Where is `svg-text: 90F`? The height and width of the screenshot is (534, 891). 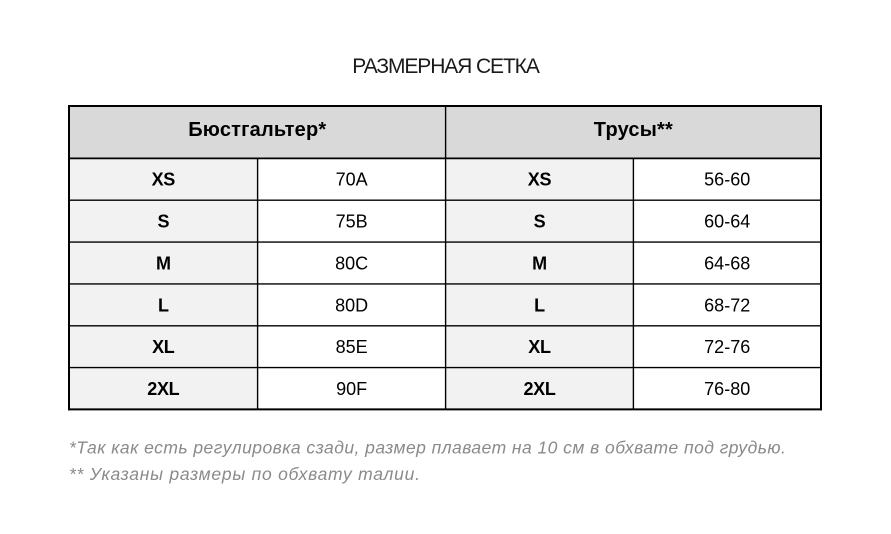 svg-text: 90F is located at coordinates (351, 389).